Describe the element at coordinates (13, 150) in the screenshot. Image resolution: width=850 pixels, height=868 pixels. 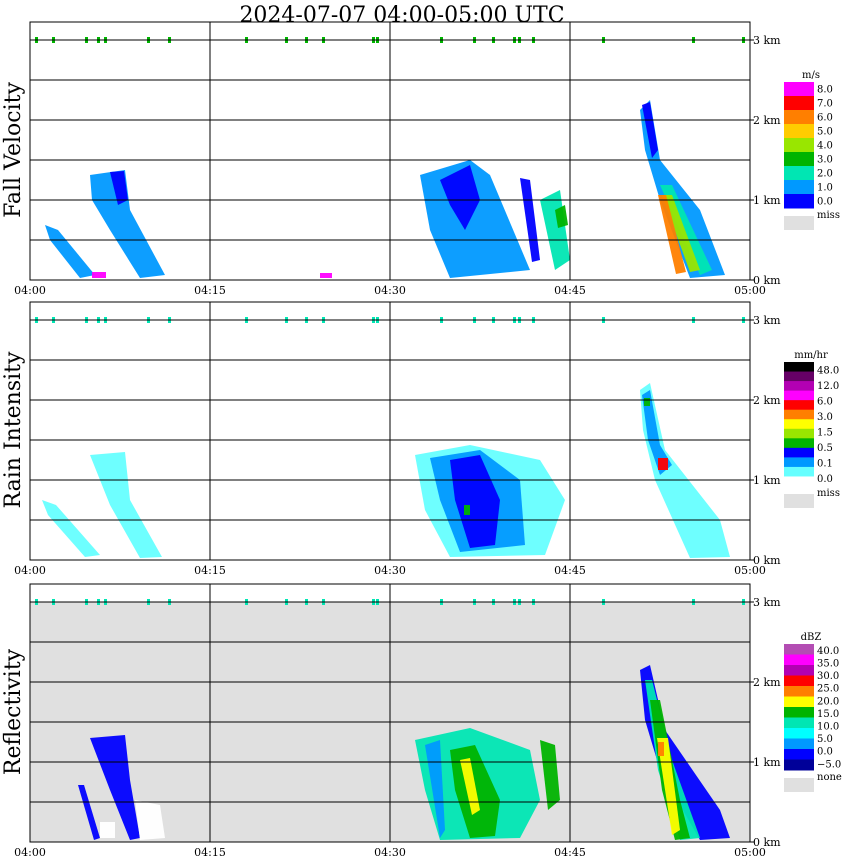
I see `panel-ylabel: Fall Velocity` at that location.